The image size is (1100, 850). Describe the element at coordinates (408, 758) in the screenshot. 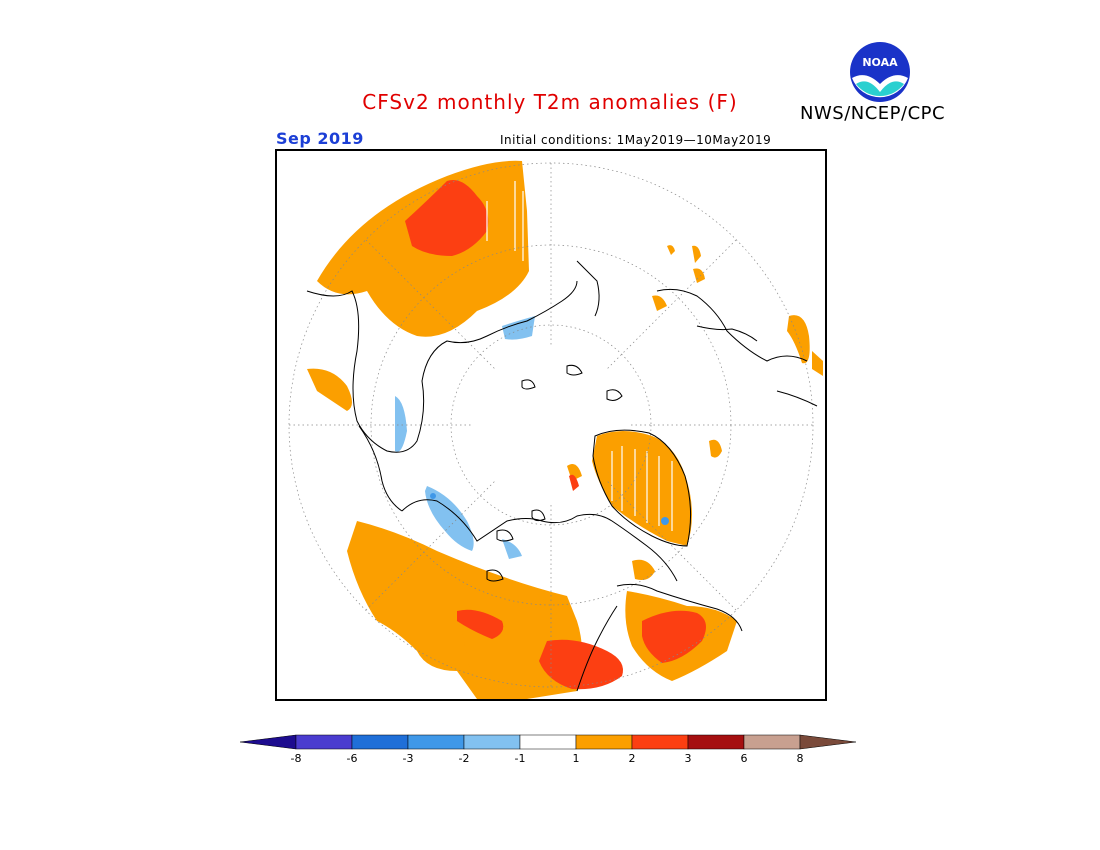

I see `legend-label: -3` at that location.